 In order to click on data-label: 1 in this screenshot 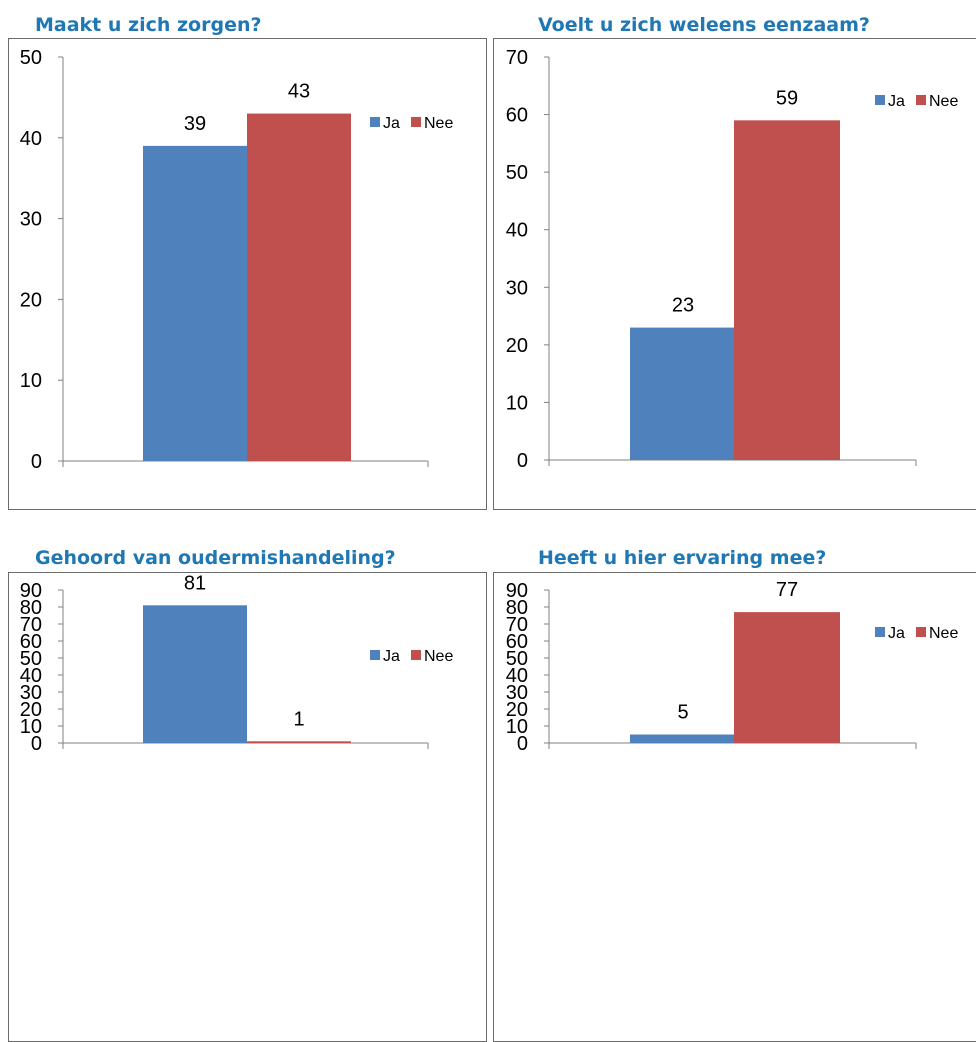, I will do `click(298, 719)`.